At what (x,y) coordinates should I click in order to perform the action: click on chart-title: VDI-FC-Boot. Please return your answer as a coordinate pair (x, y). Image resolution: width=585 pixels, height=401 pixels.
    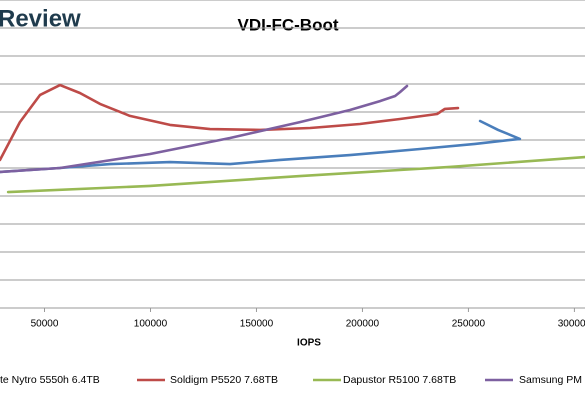
    Looking at the image, I should click on (287, 24).